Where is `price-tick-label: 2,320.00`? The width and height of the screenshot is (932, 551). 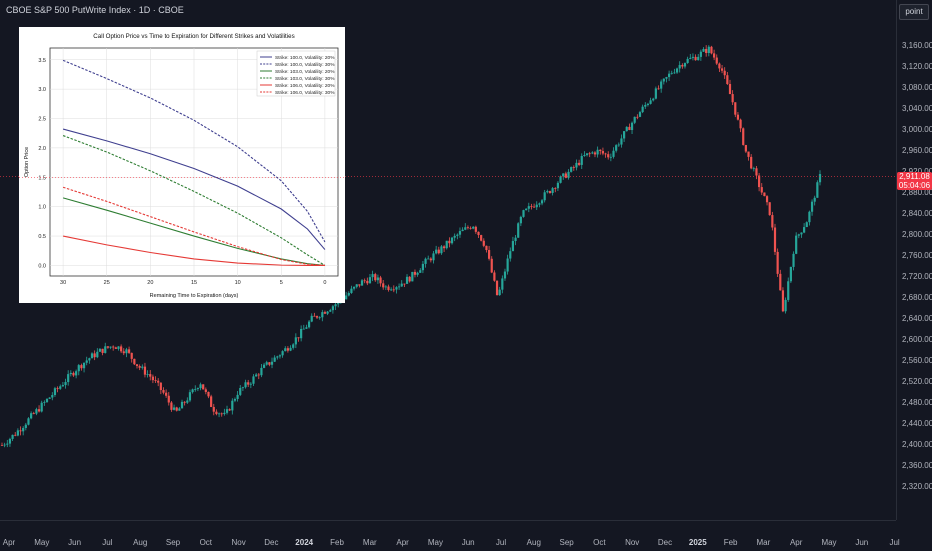 price-tick-label: 2,320.00 is located at coordinates (917, 486).